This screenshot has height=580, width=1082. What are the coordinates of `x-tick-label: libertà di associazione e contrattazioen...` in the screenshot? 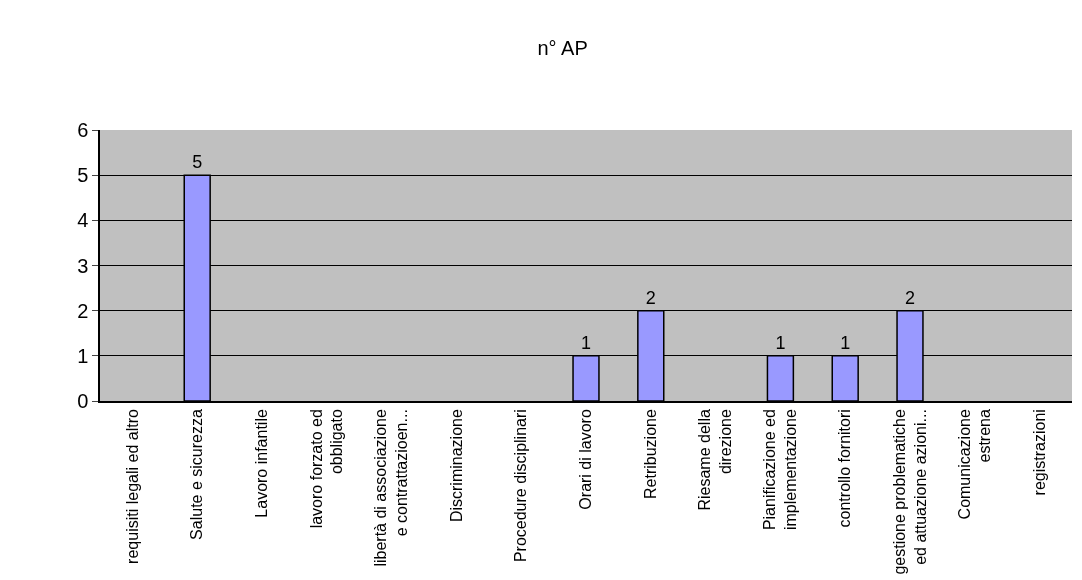 It's located at (391, 488).